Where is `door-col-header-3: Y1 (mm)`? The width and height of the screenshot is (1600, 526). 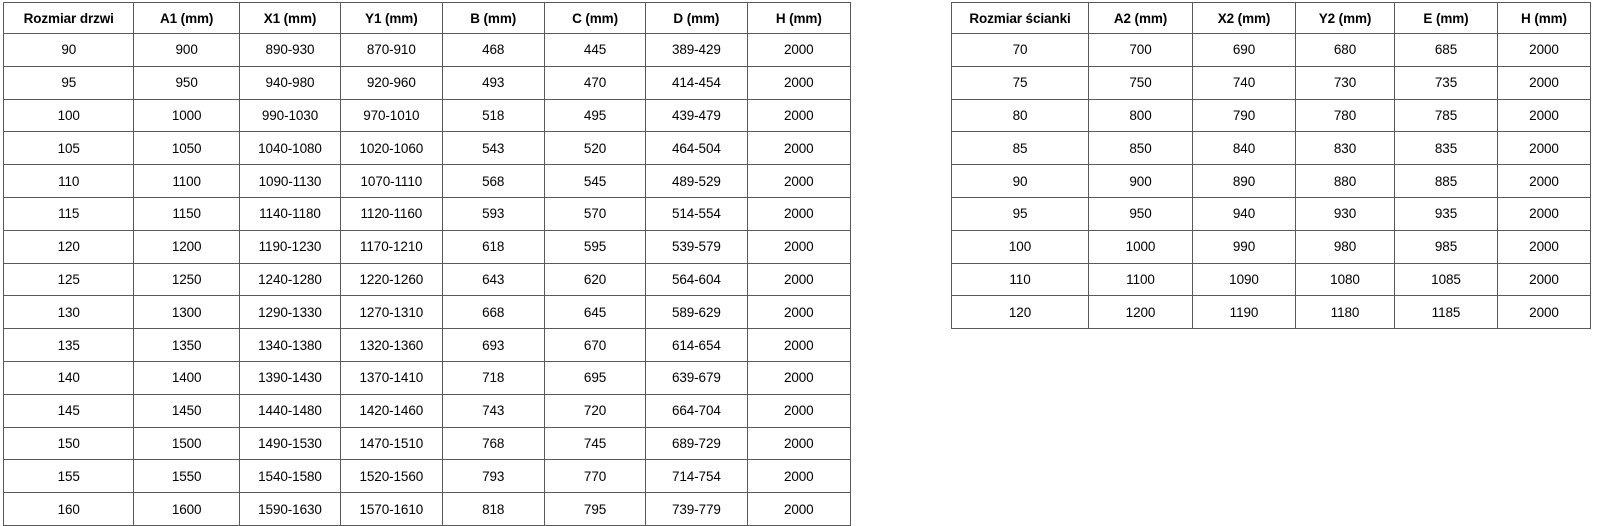 door-col-header-3: Y1 (mm) is located at coordinates (391, 18).